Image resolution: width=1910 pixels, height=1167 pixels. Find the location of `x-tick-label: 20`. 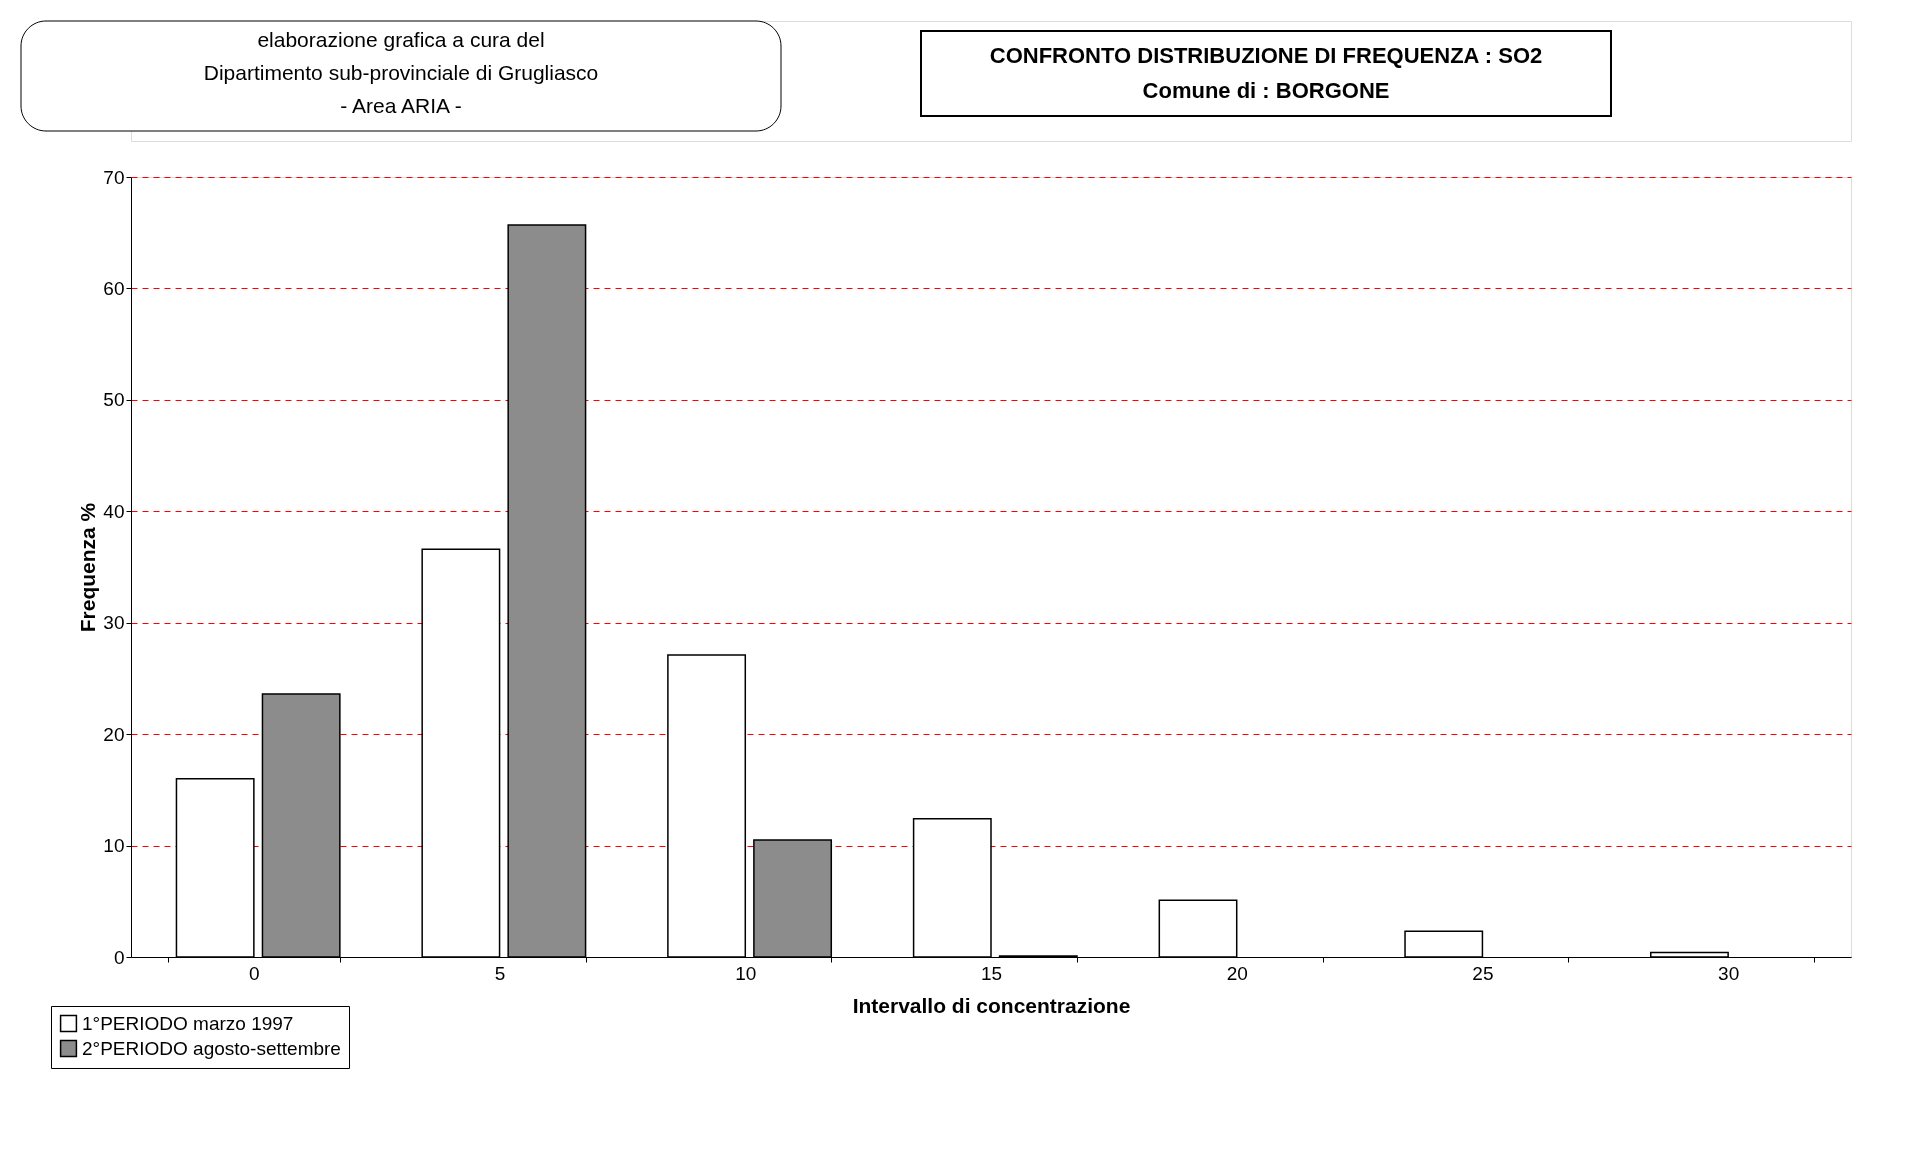

x-tick-label: 20 is located at coordinates (1237, 973).